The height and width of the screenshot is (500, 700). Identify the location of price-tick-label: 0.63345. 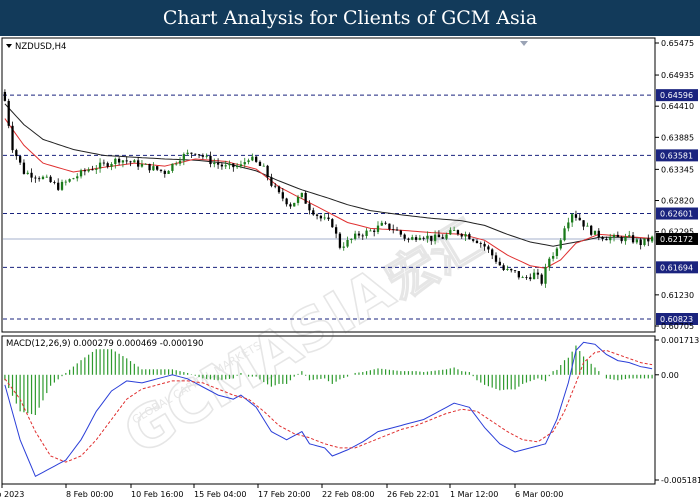
(677, 169).